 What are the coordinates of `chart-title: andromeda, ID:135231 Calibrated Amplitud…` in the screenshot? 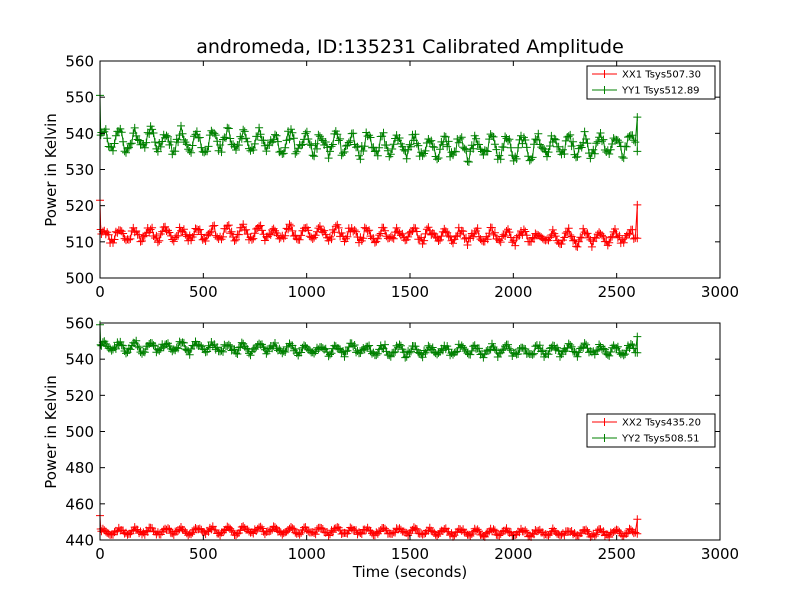 It's located at (410, 47).